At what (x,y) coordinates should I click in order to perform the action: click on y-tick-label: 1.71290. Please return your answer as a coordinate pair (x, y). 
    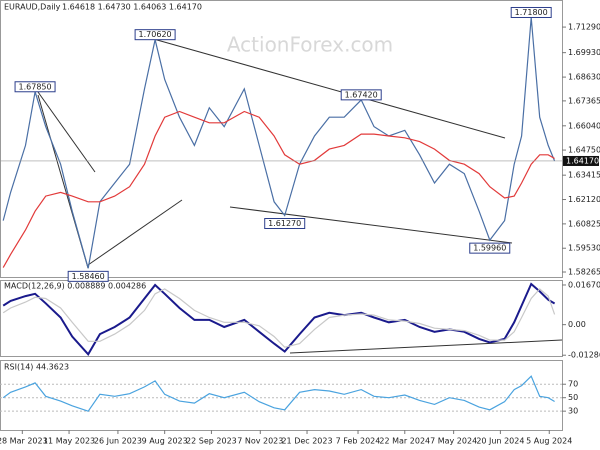
    Looking at the image, I should click on (584, 27).